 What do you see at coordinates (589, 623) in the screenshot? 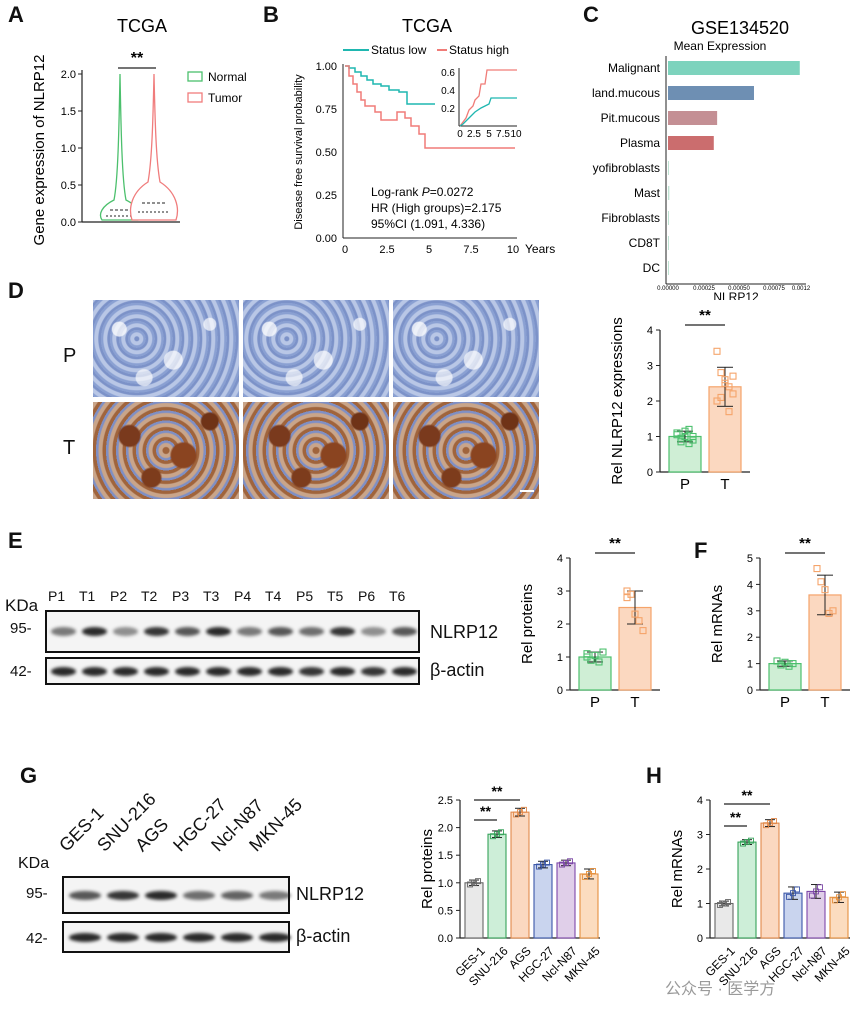
I see `panel-e-bar-chart: 0 1 2 3 4 Rel proteins P T **` at bounding box center [589, 623].